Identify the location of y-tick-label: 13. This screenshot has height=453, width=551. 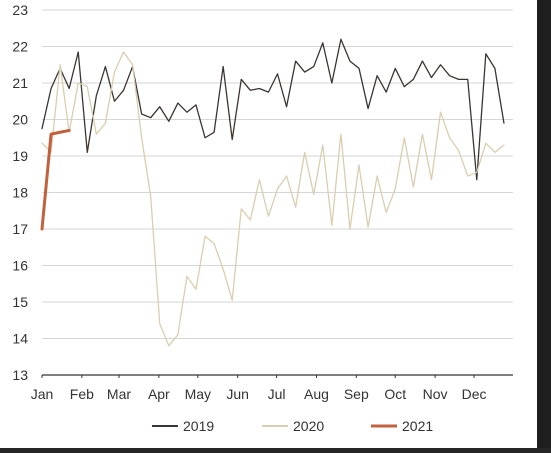
(20, 375).